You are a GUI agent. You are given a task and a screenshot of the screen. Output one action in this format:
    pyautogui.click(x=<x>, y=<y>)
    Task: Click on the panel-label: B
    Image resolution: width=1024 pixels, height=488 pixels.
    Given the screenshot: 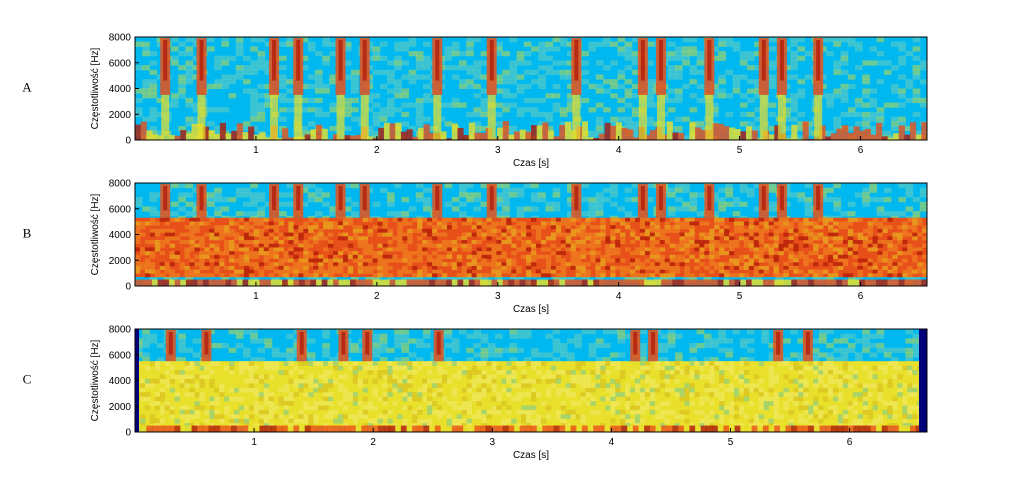 What is the action you would take?
    pyautogui.click(x=27, y=232)
    